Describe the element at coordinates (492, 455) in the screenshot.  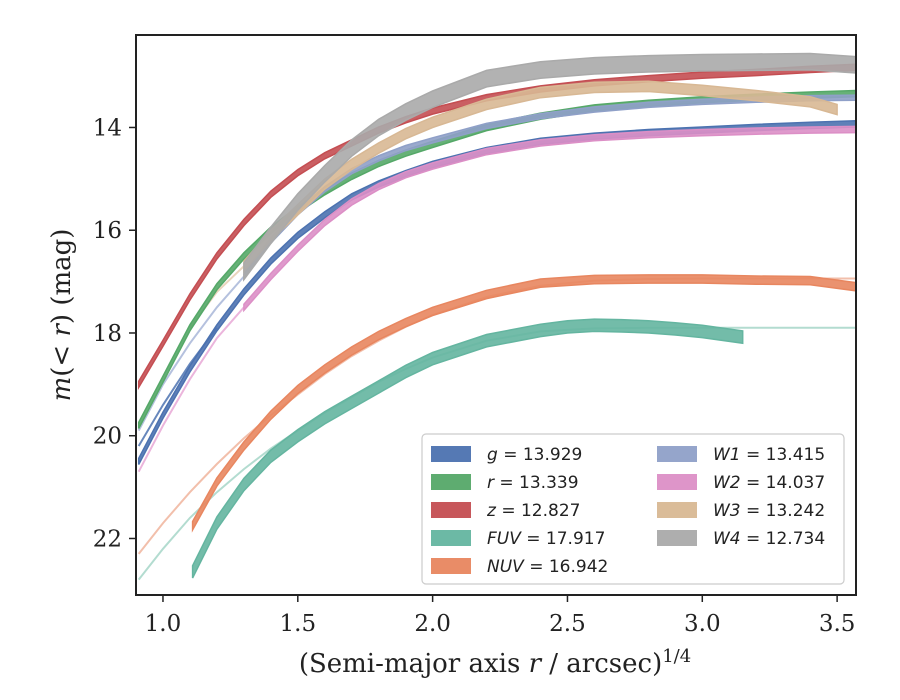
I see `legend-band-name: g` at that location.